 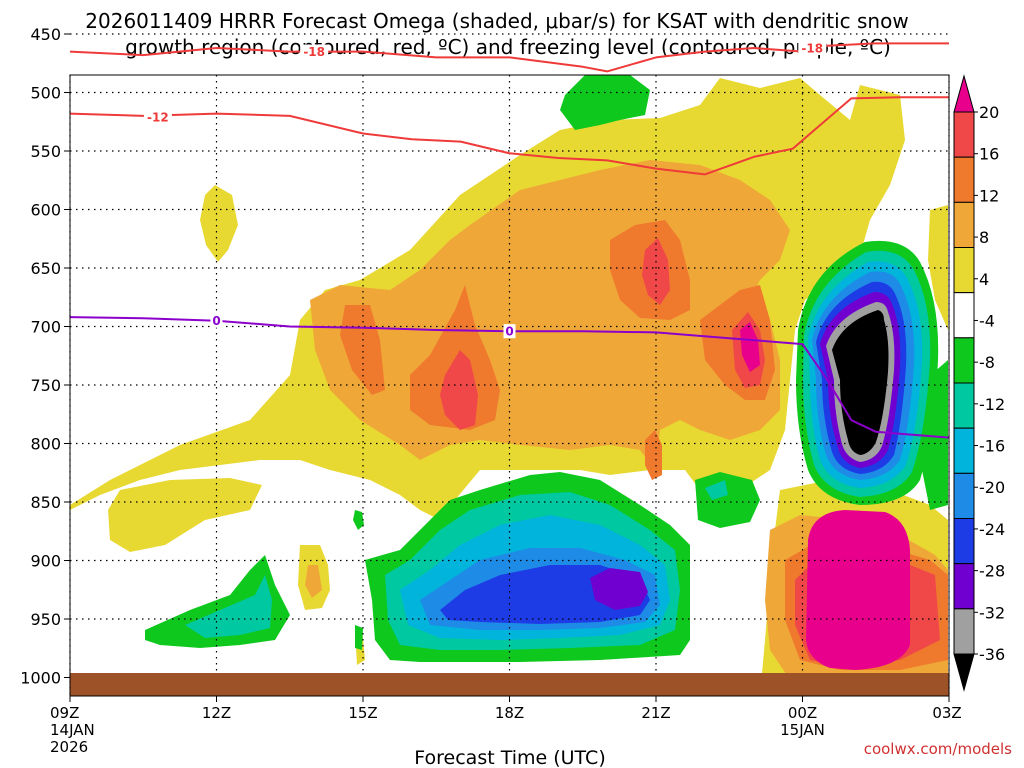 I want to click on colorbar-label: -8, so click(x=987, y=362).